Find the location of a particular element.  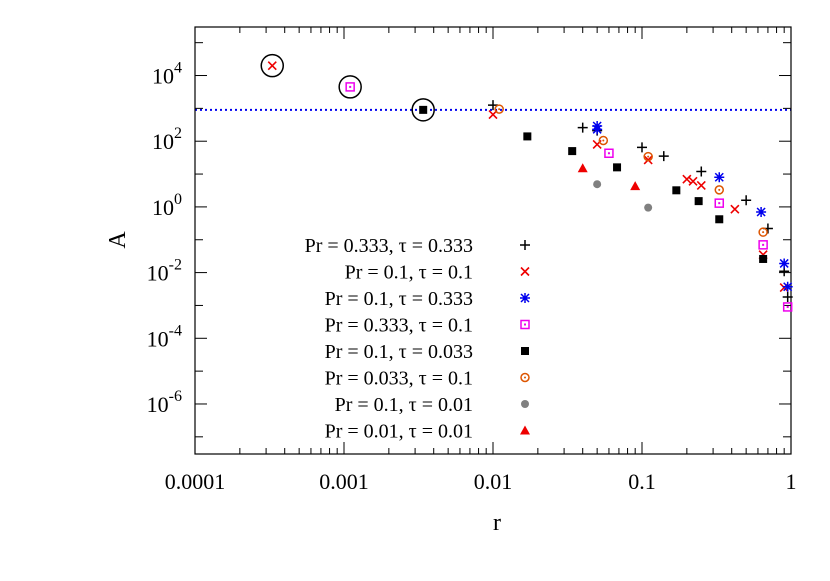

legend-label: Pr = 0.333, τ = 0.333 is located at coordinates (389, 246).